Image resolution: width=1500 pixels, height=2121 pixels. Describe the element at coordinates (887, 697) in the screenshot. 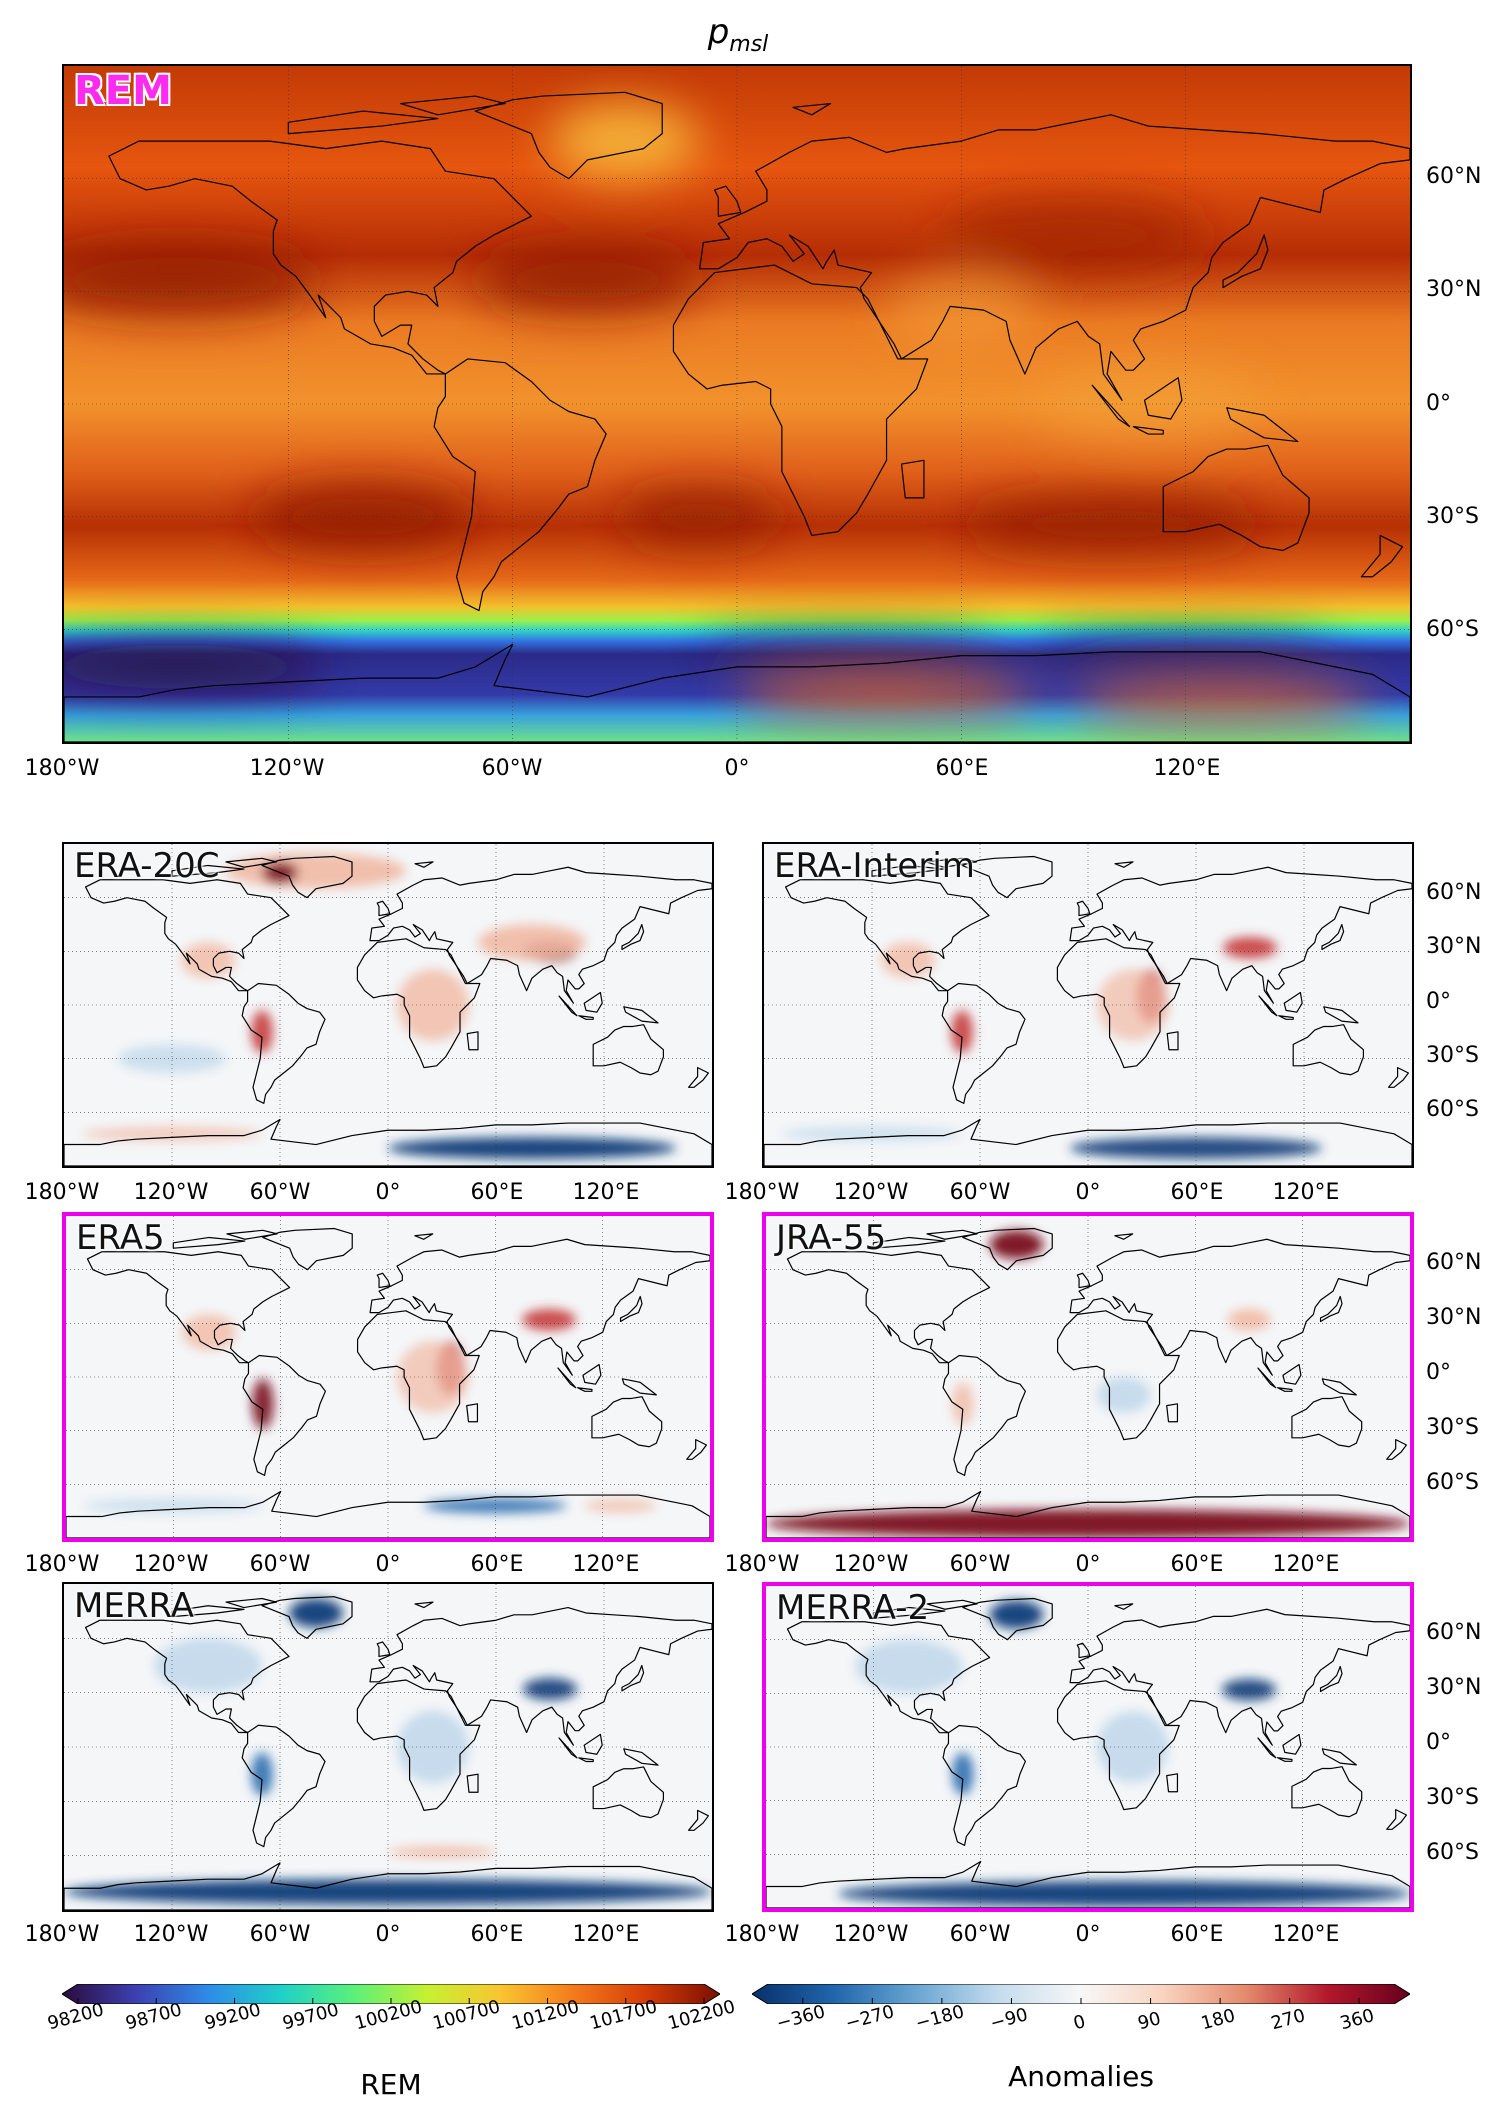

I see `pressure-high` at that location.